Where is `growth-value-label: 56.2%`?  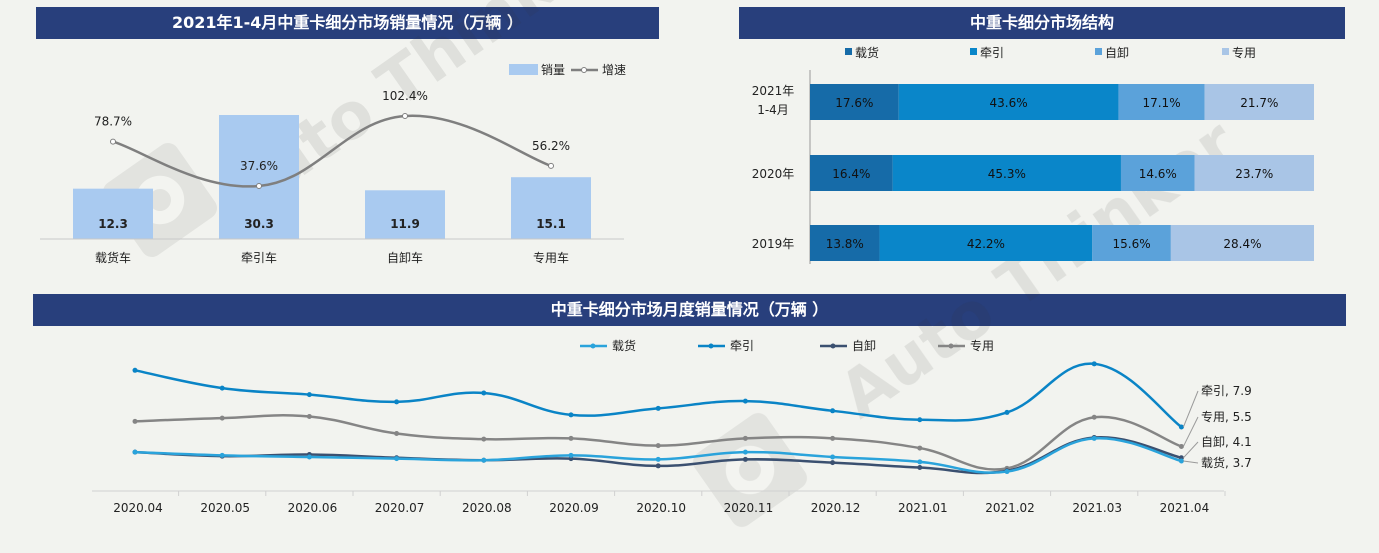 growth-value-label: 56.2% is located at coordinates (551, 146).